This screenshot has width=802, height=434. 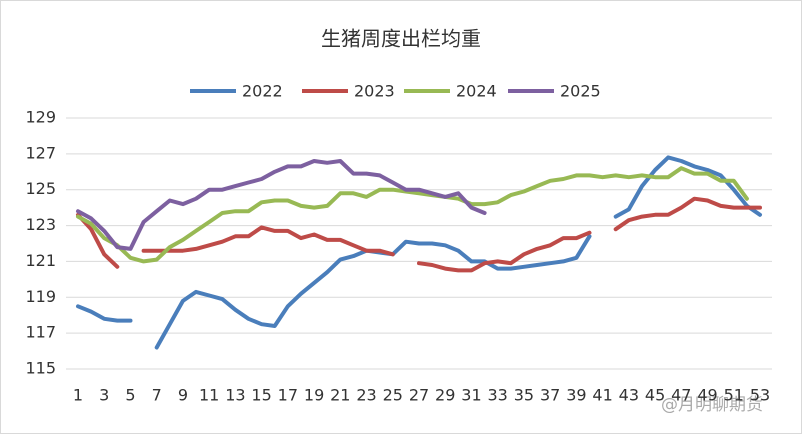 What do you see at coordinates (655, 395) in the screenshot?
I see `x-tick-label: 45` at bounding box center [655, 395].